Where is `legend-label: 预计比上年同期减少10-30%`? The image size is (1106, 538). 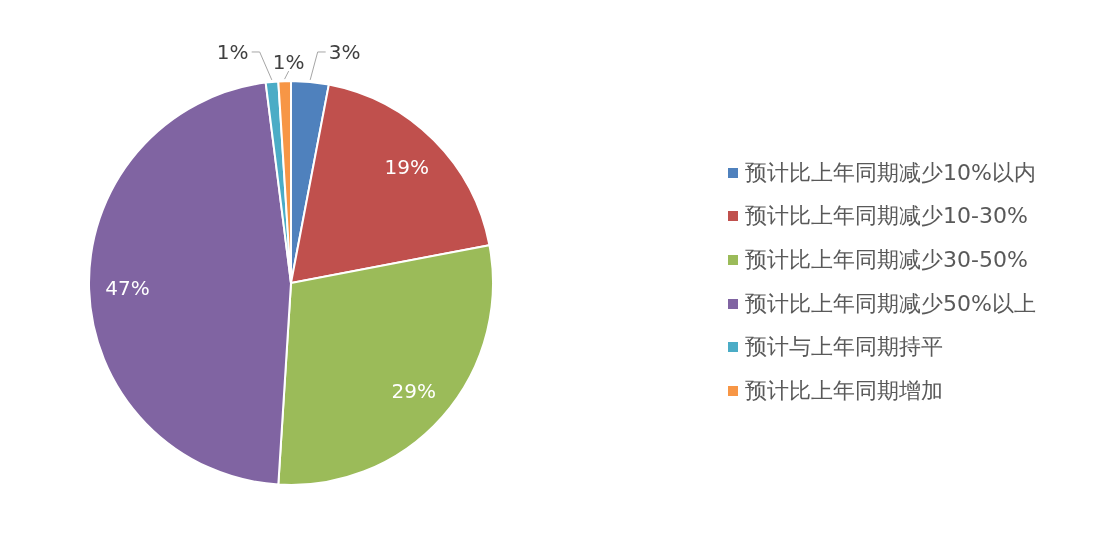 legend-label: 预计比上年同期减少10-30% is located at coordinates (886, 216).